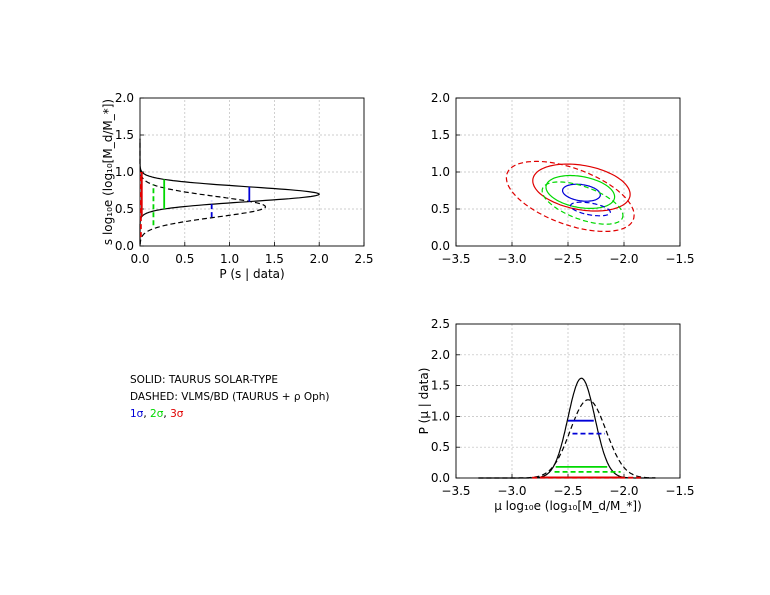  Describe the element at coordinates (424, 401) in the screenshot. I see `y-axis-label: P (μ | data)` at that location.